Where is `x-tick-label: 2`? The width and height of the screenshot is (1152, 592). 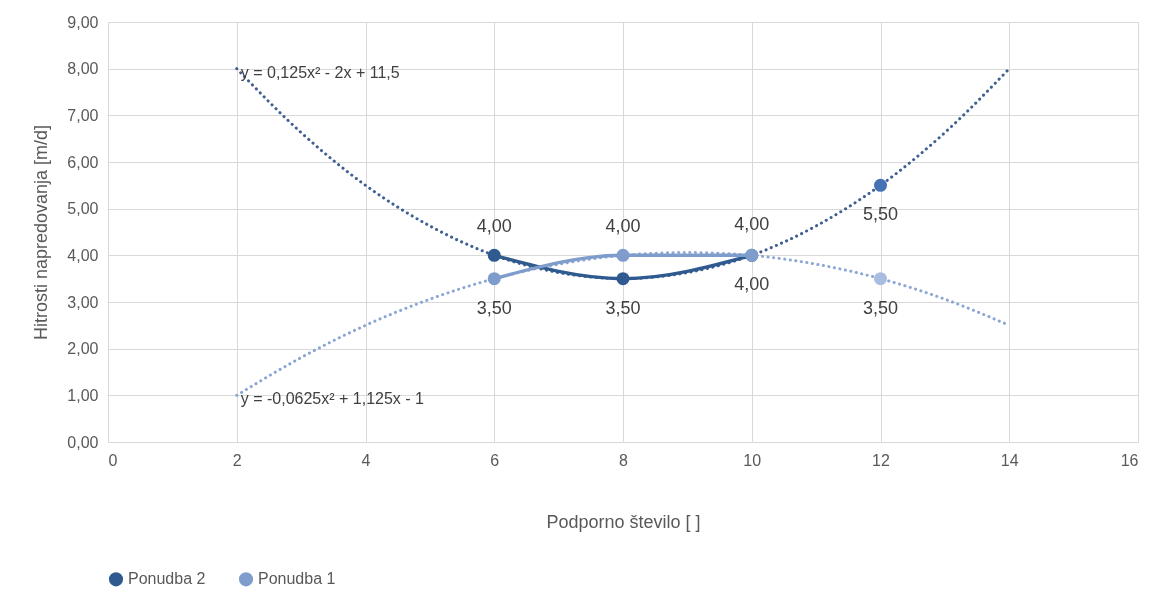
x-tick-label: 2 is located at coordinates (237, 460).